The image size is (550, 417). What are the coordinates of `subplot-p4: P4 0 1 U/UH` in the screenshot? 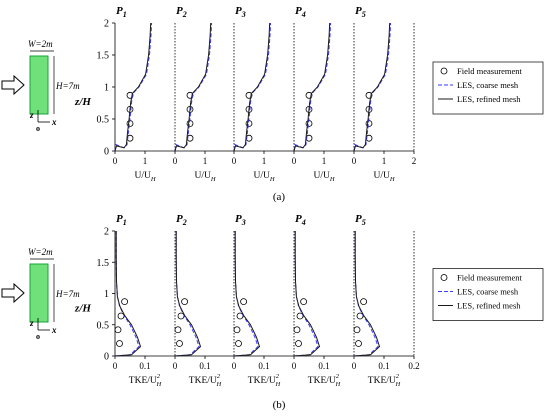 It's located at (313, 94).